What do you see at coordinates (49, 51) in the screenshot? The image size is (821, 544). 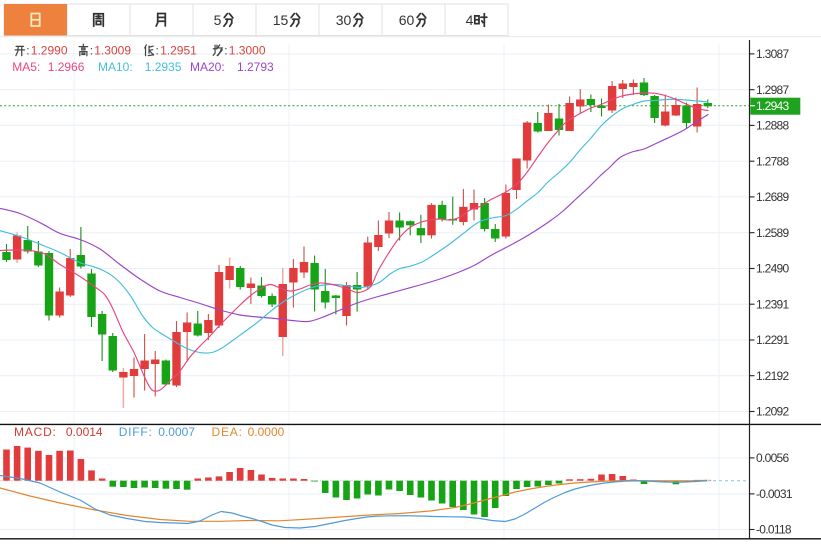 I see `svg-text: 1.2990` at bounding box center [49, 51].